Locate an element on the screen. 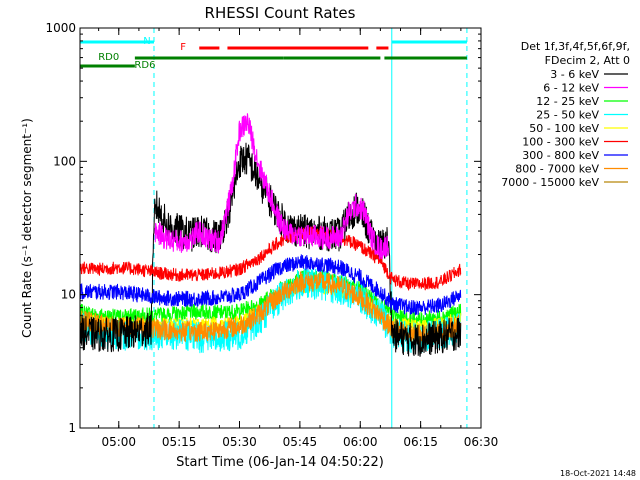 Image resolution: width=640 pixels, height=480 pixels. legend-header-line1: Det 1f,3f,4f,5f,6f,9f, is located at coordinates (575, 46).